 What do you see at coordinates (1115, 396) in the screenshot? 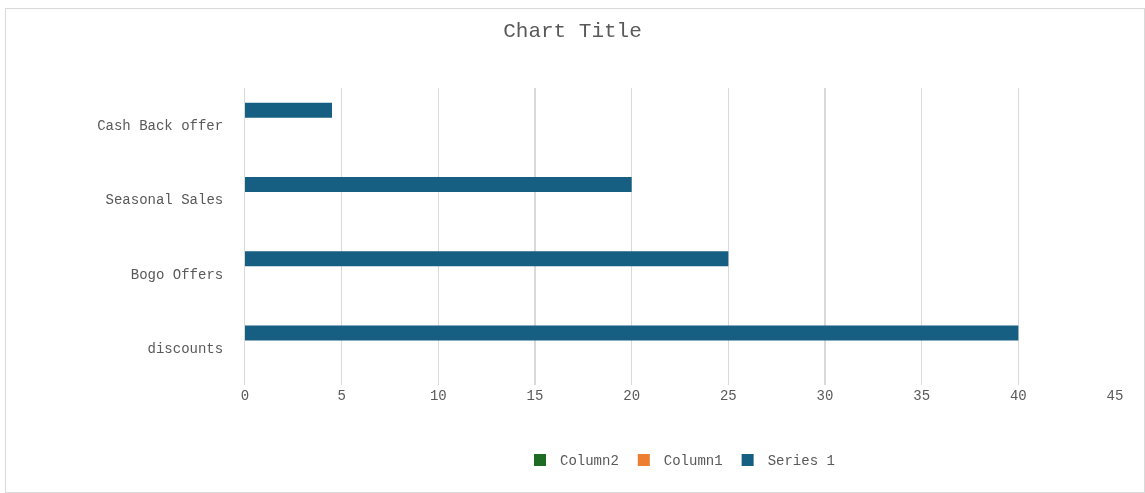
I see `x-tick-label: 45` at bounding box center [1115, 396].